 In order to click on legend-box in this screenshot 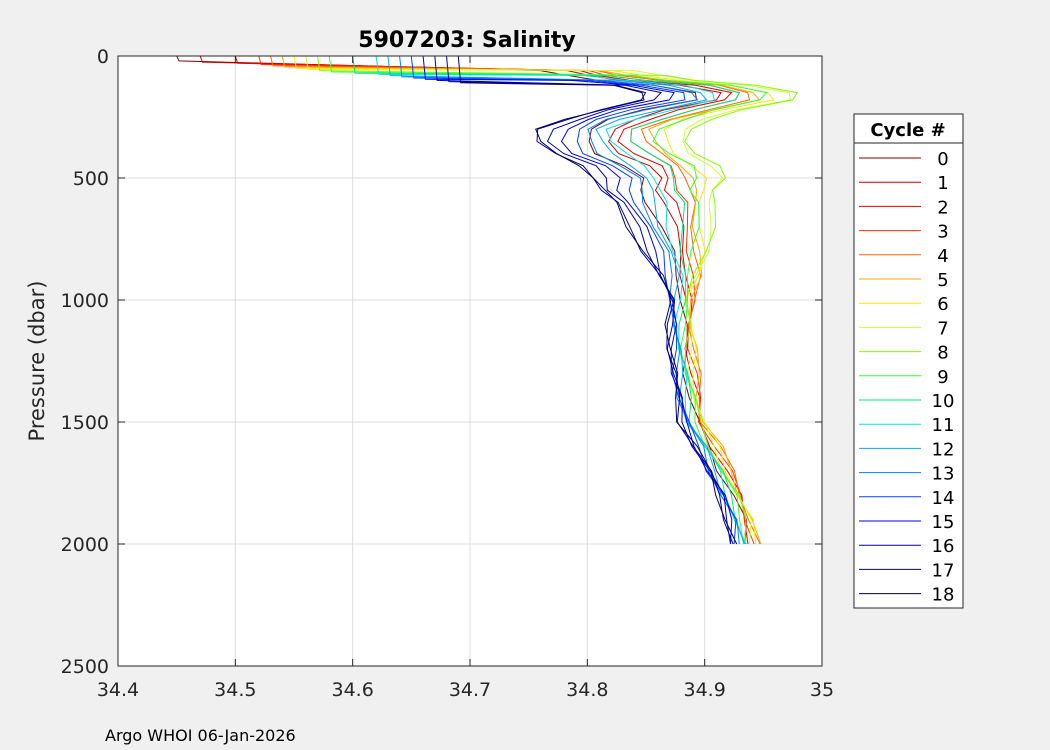, I will do `click(908, 361)`.